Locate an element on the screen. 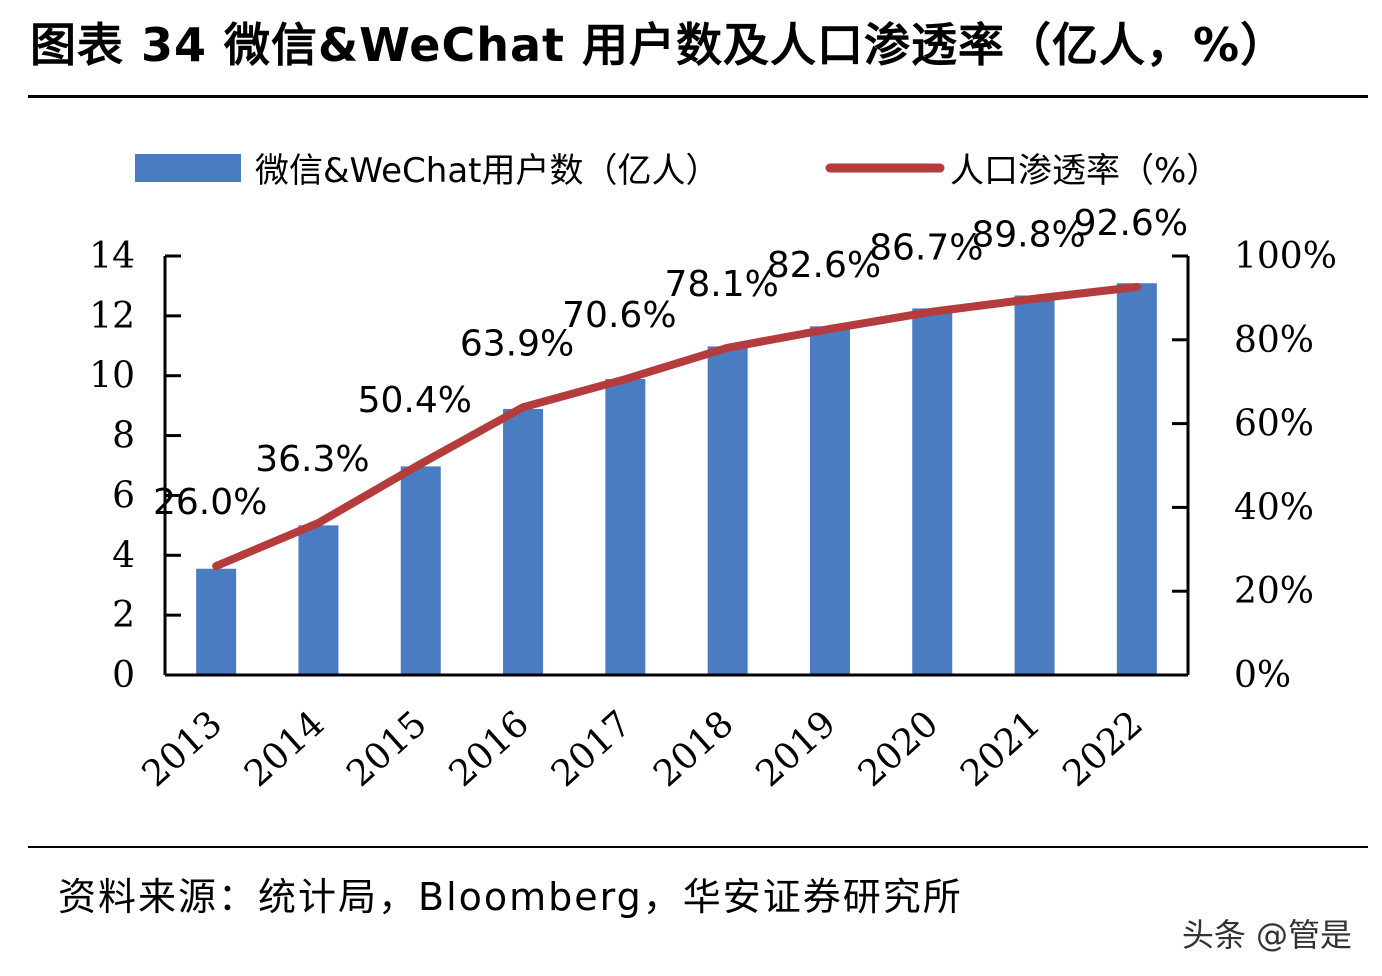 The image size is (1382, 976). x-tick-label-2013: 2013 is located at coordinates (183, 749).